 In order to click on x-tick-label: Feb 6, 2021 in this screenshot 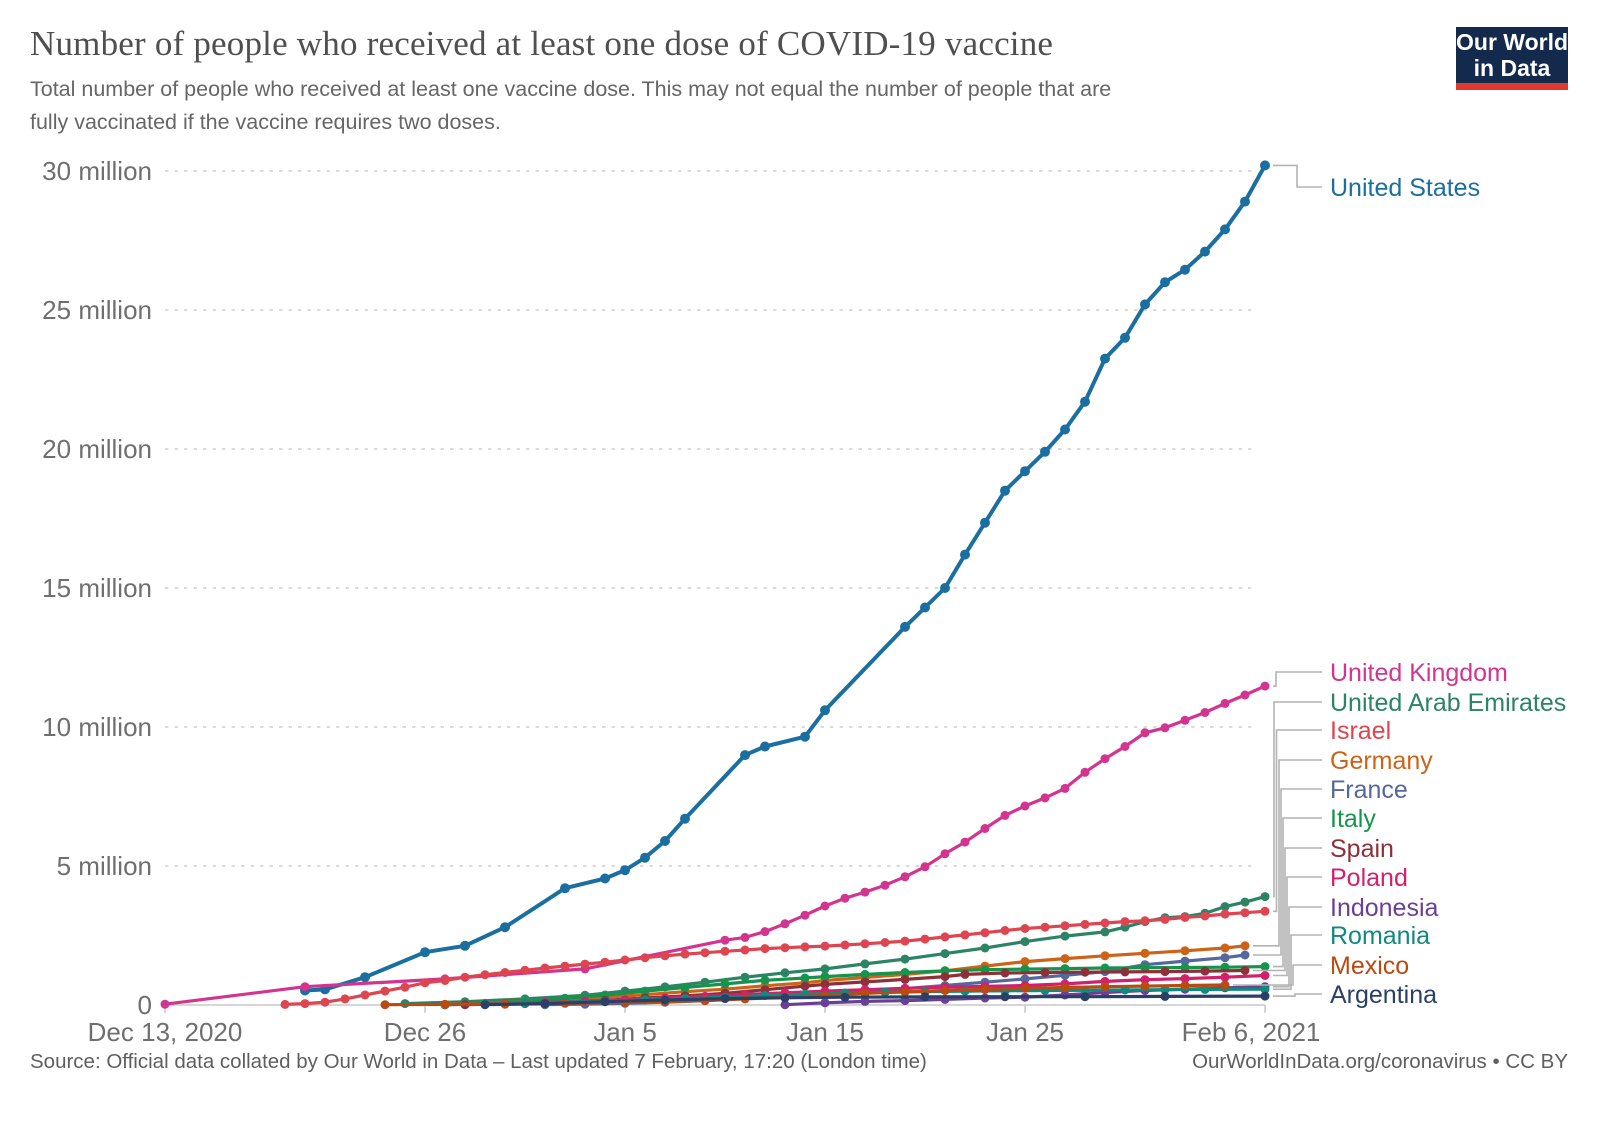, I will do `click(1251, 1032)`.